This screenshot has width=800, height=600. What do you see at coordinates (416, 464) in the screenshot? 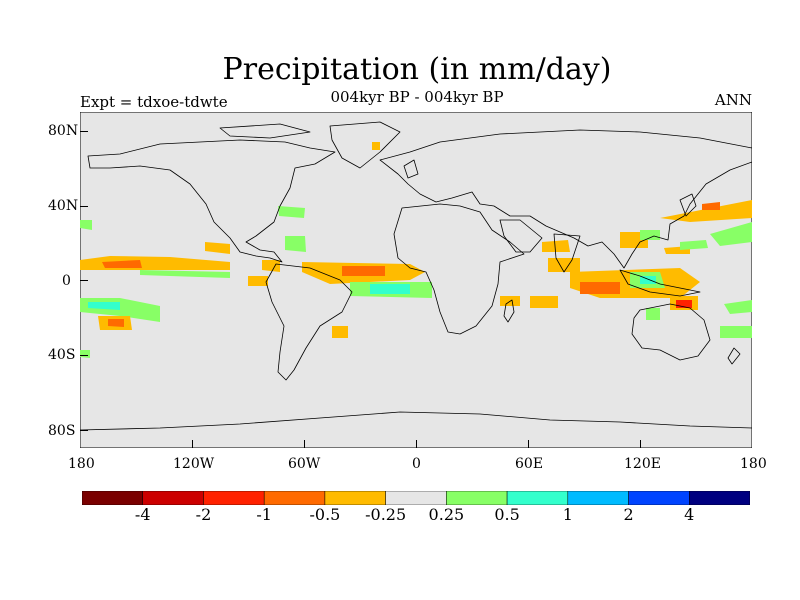
I see `lon-label: 0` at bounding box center [416, 464].